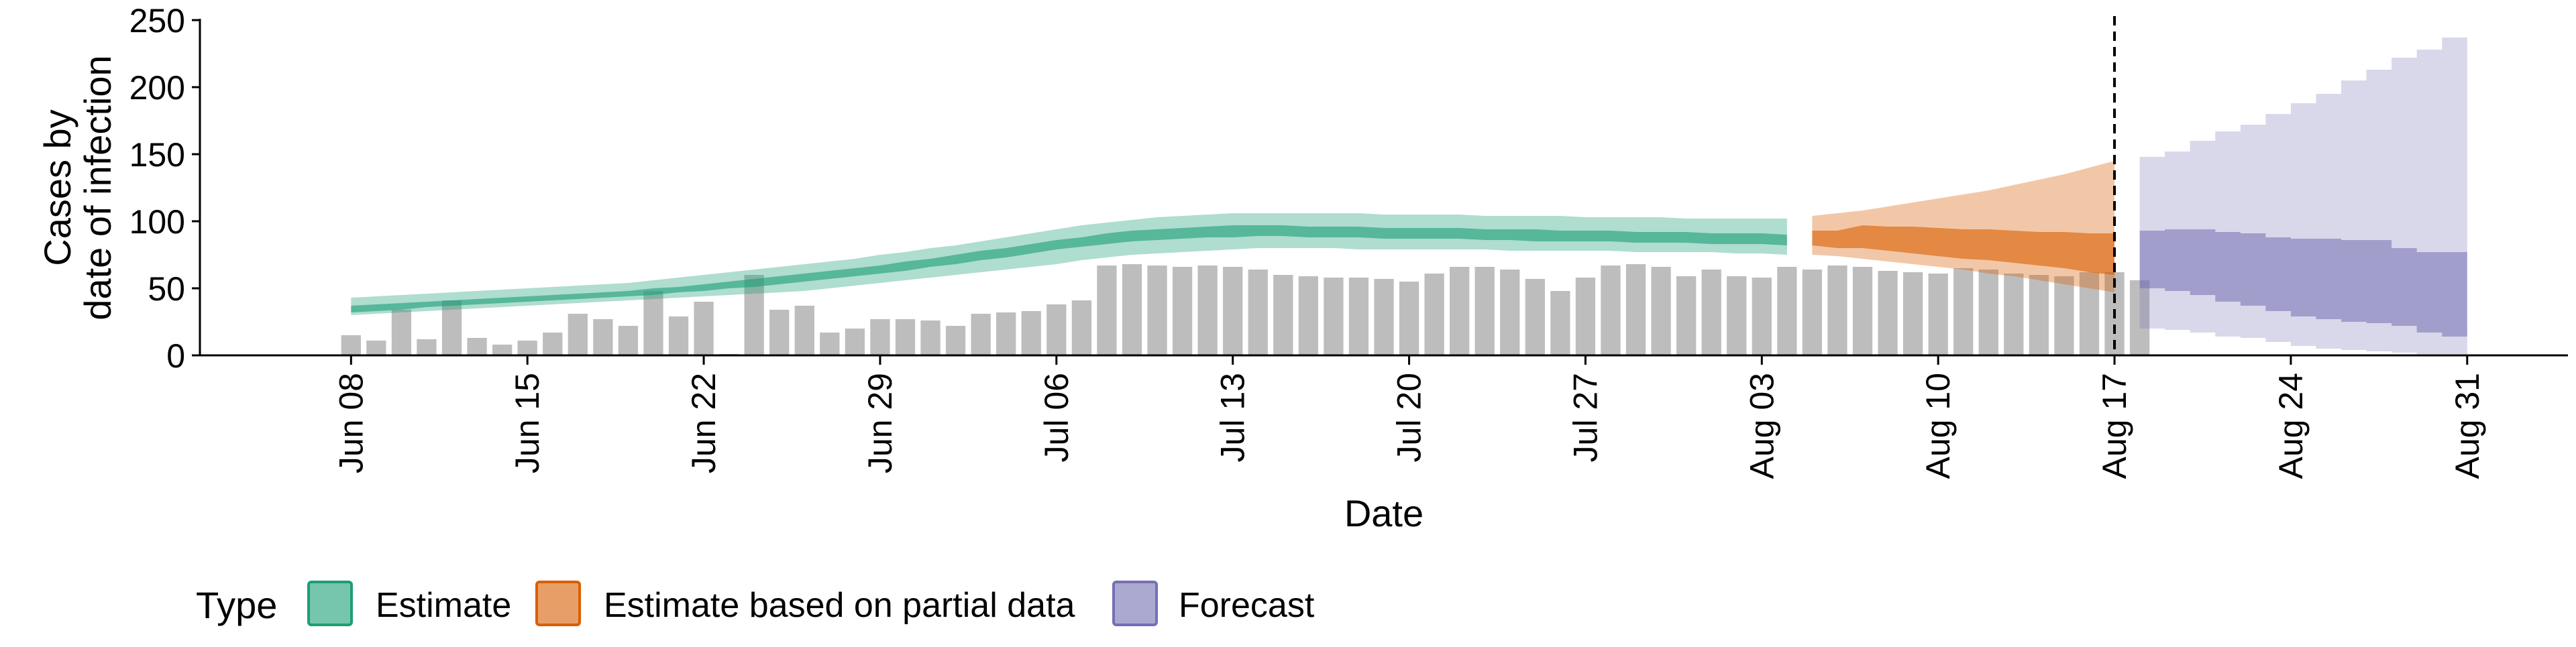  What do you see at coordinates (839, 605) in the screenshot?
I see `legend-label-estimate-based-on-partial-data: Estimate based on partial data` at bounding box center [839, 605].